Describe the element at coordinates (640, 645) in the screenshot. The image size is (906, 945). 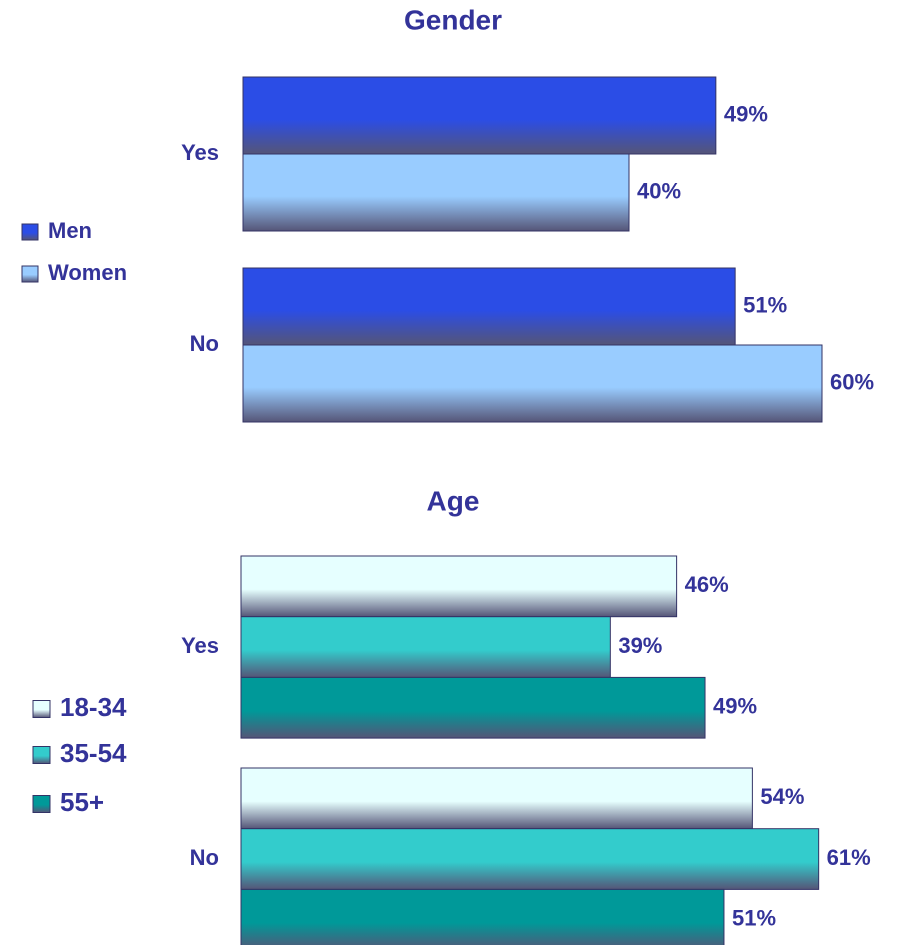
I see `value-label: 39%` at that location.